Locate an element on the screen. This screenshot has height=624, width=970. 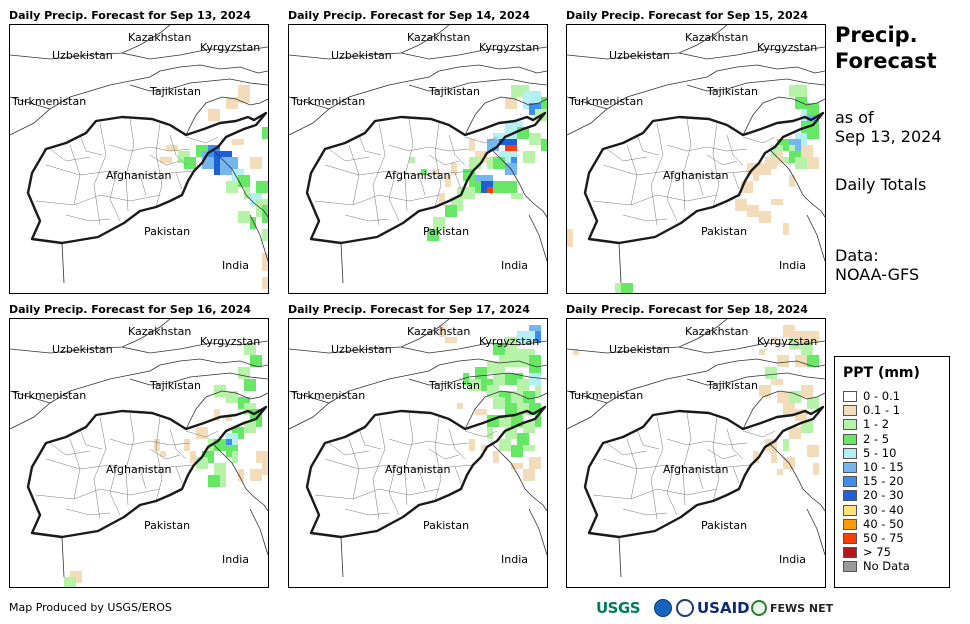
legend-item: 10 - 15 is located at coordinates (873, 467).